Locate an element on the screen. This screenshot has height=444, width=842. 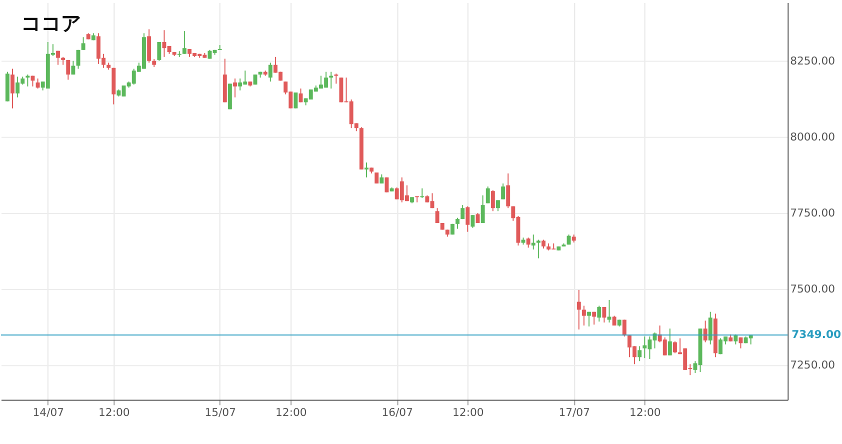
x-tick-label: 15/07 is located at coordinates (220, 413).